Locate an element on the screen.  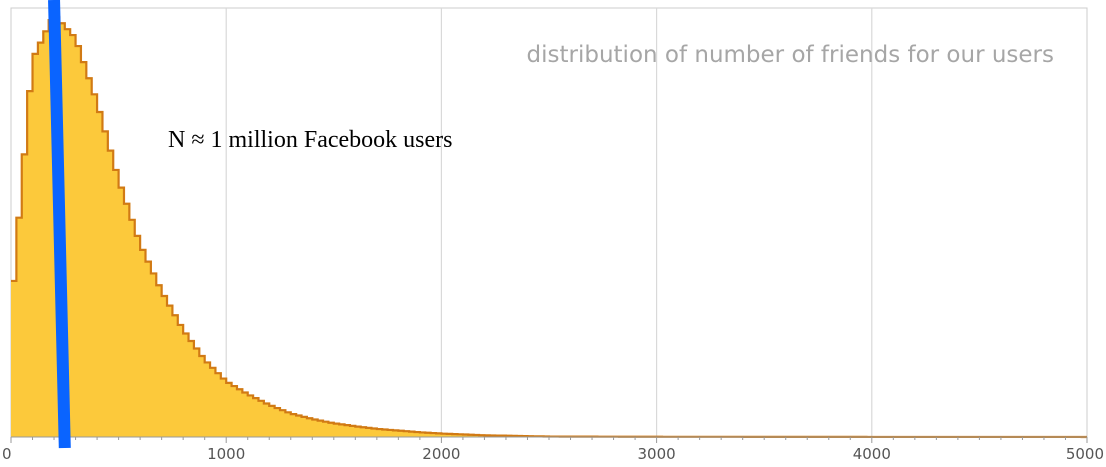
x-tick-label-3000: 3000 is located at coordinates (657, 454).